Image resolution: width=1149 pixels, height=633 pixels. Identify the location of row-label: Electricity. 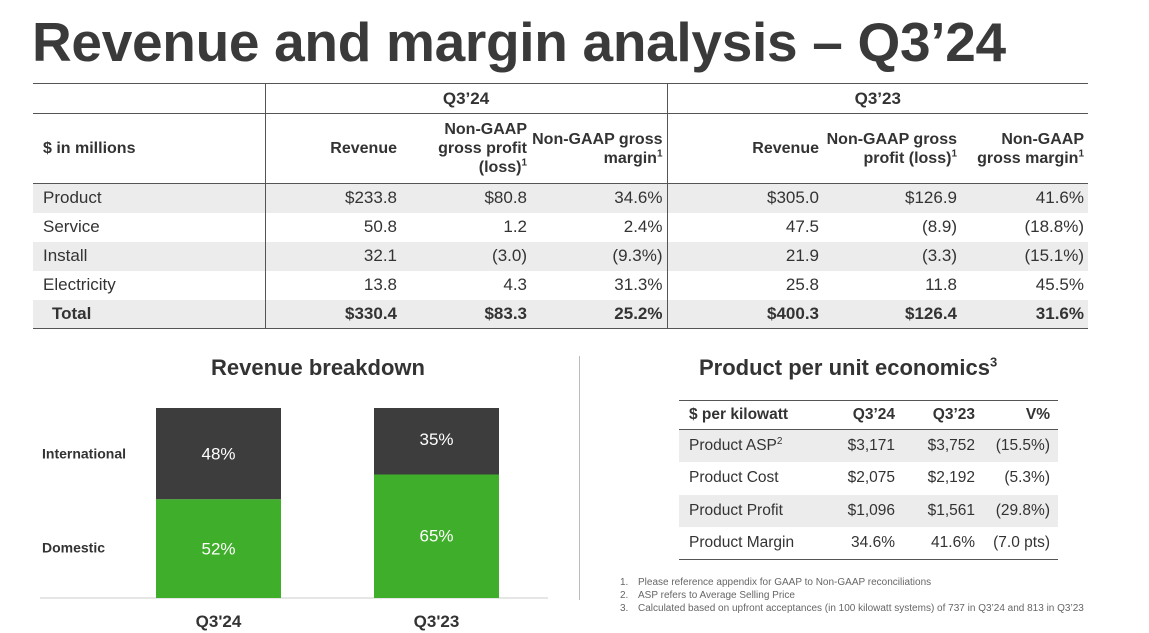
(79, 284).